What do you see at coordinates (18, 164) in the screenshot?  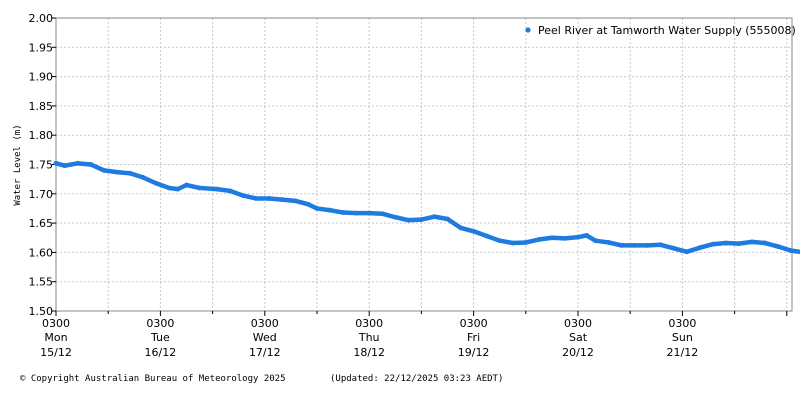 I see `y-axis-title: Water Level (m)` at bounding box center [18, 164].